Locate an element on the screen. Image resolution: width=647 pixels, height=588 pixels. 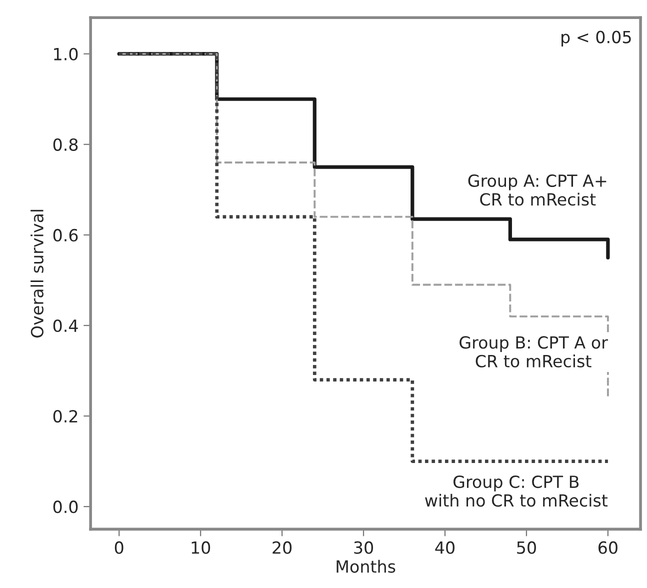
x-tick-label: 10 is located at coordinates (201, 547).